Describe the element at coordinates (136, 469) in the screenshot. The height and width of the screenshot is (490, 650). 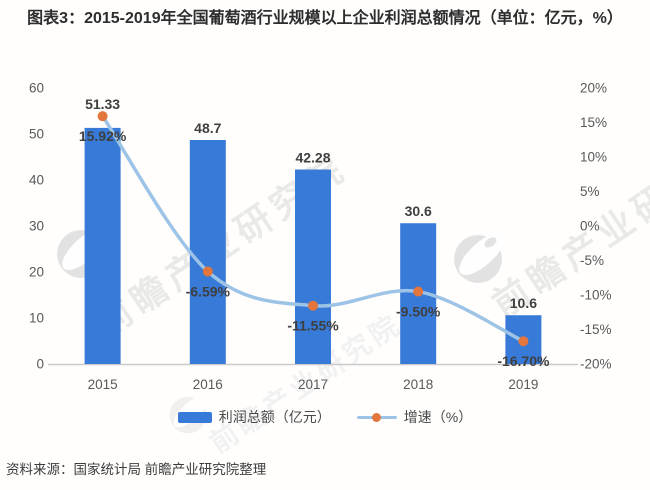
I see `source-note: 资料来源：国家统计局 前瞻产业研究院整理` at that location.